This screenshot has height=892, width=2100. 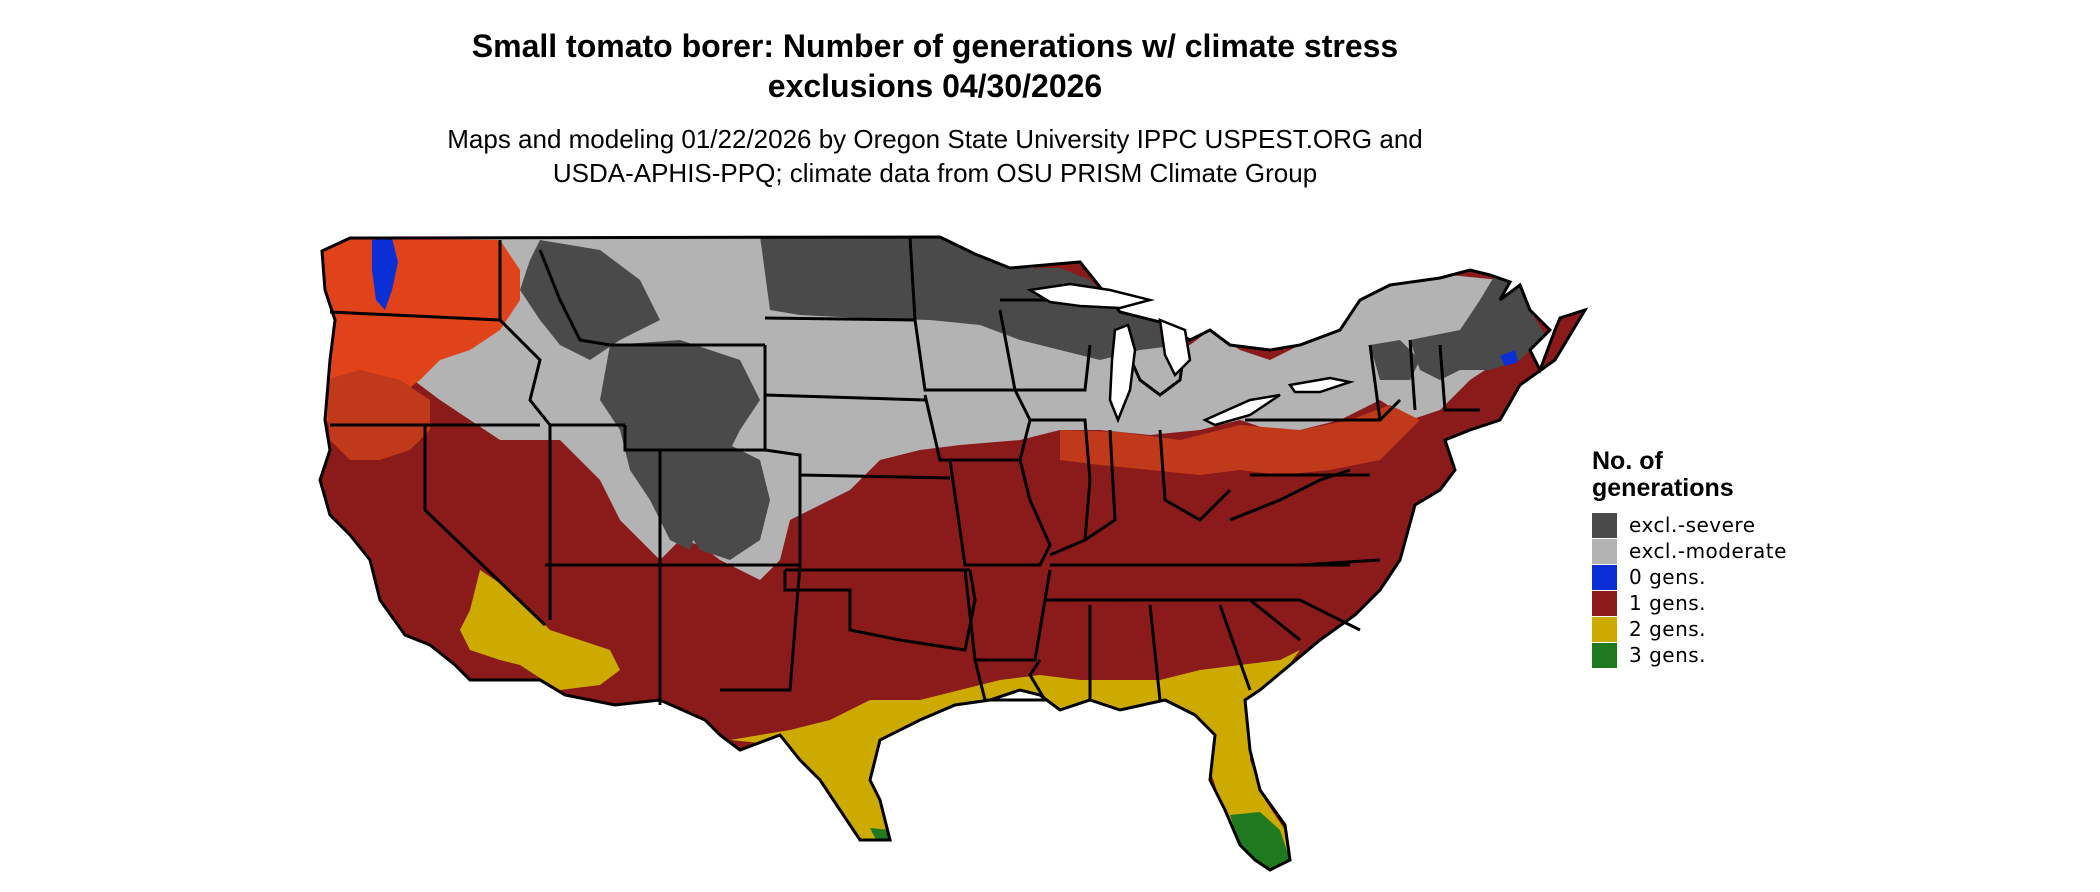 I want to click on lake-superior, so click(x=1090, y=296).